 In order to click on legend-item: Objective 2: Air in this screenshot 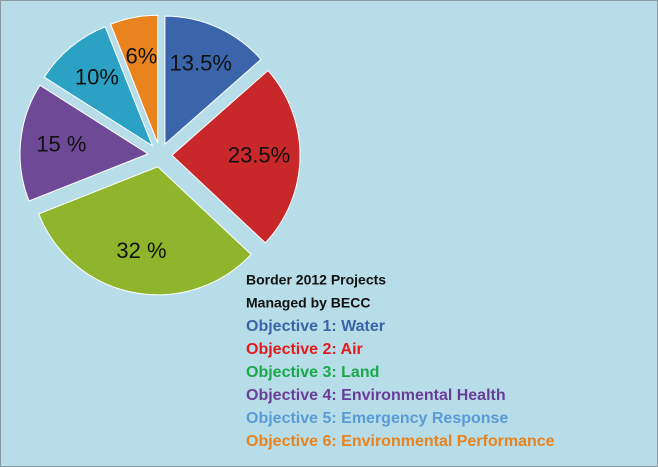, I will do `click(304, 349)`.